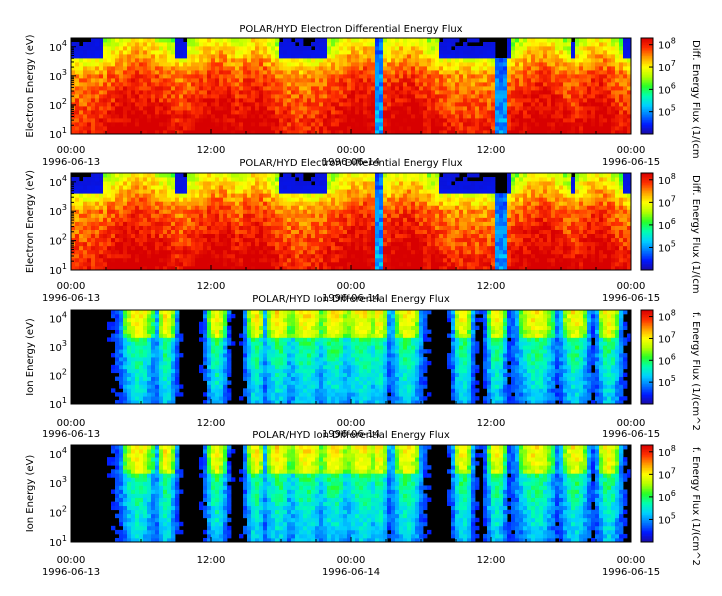  I want to click on x-date-label: 1996-06-15, so click(631, 162).